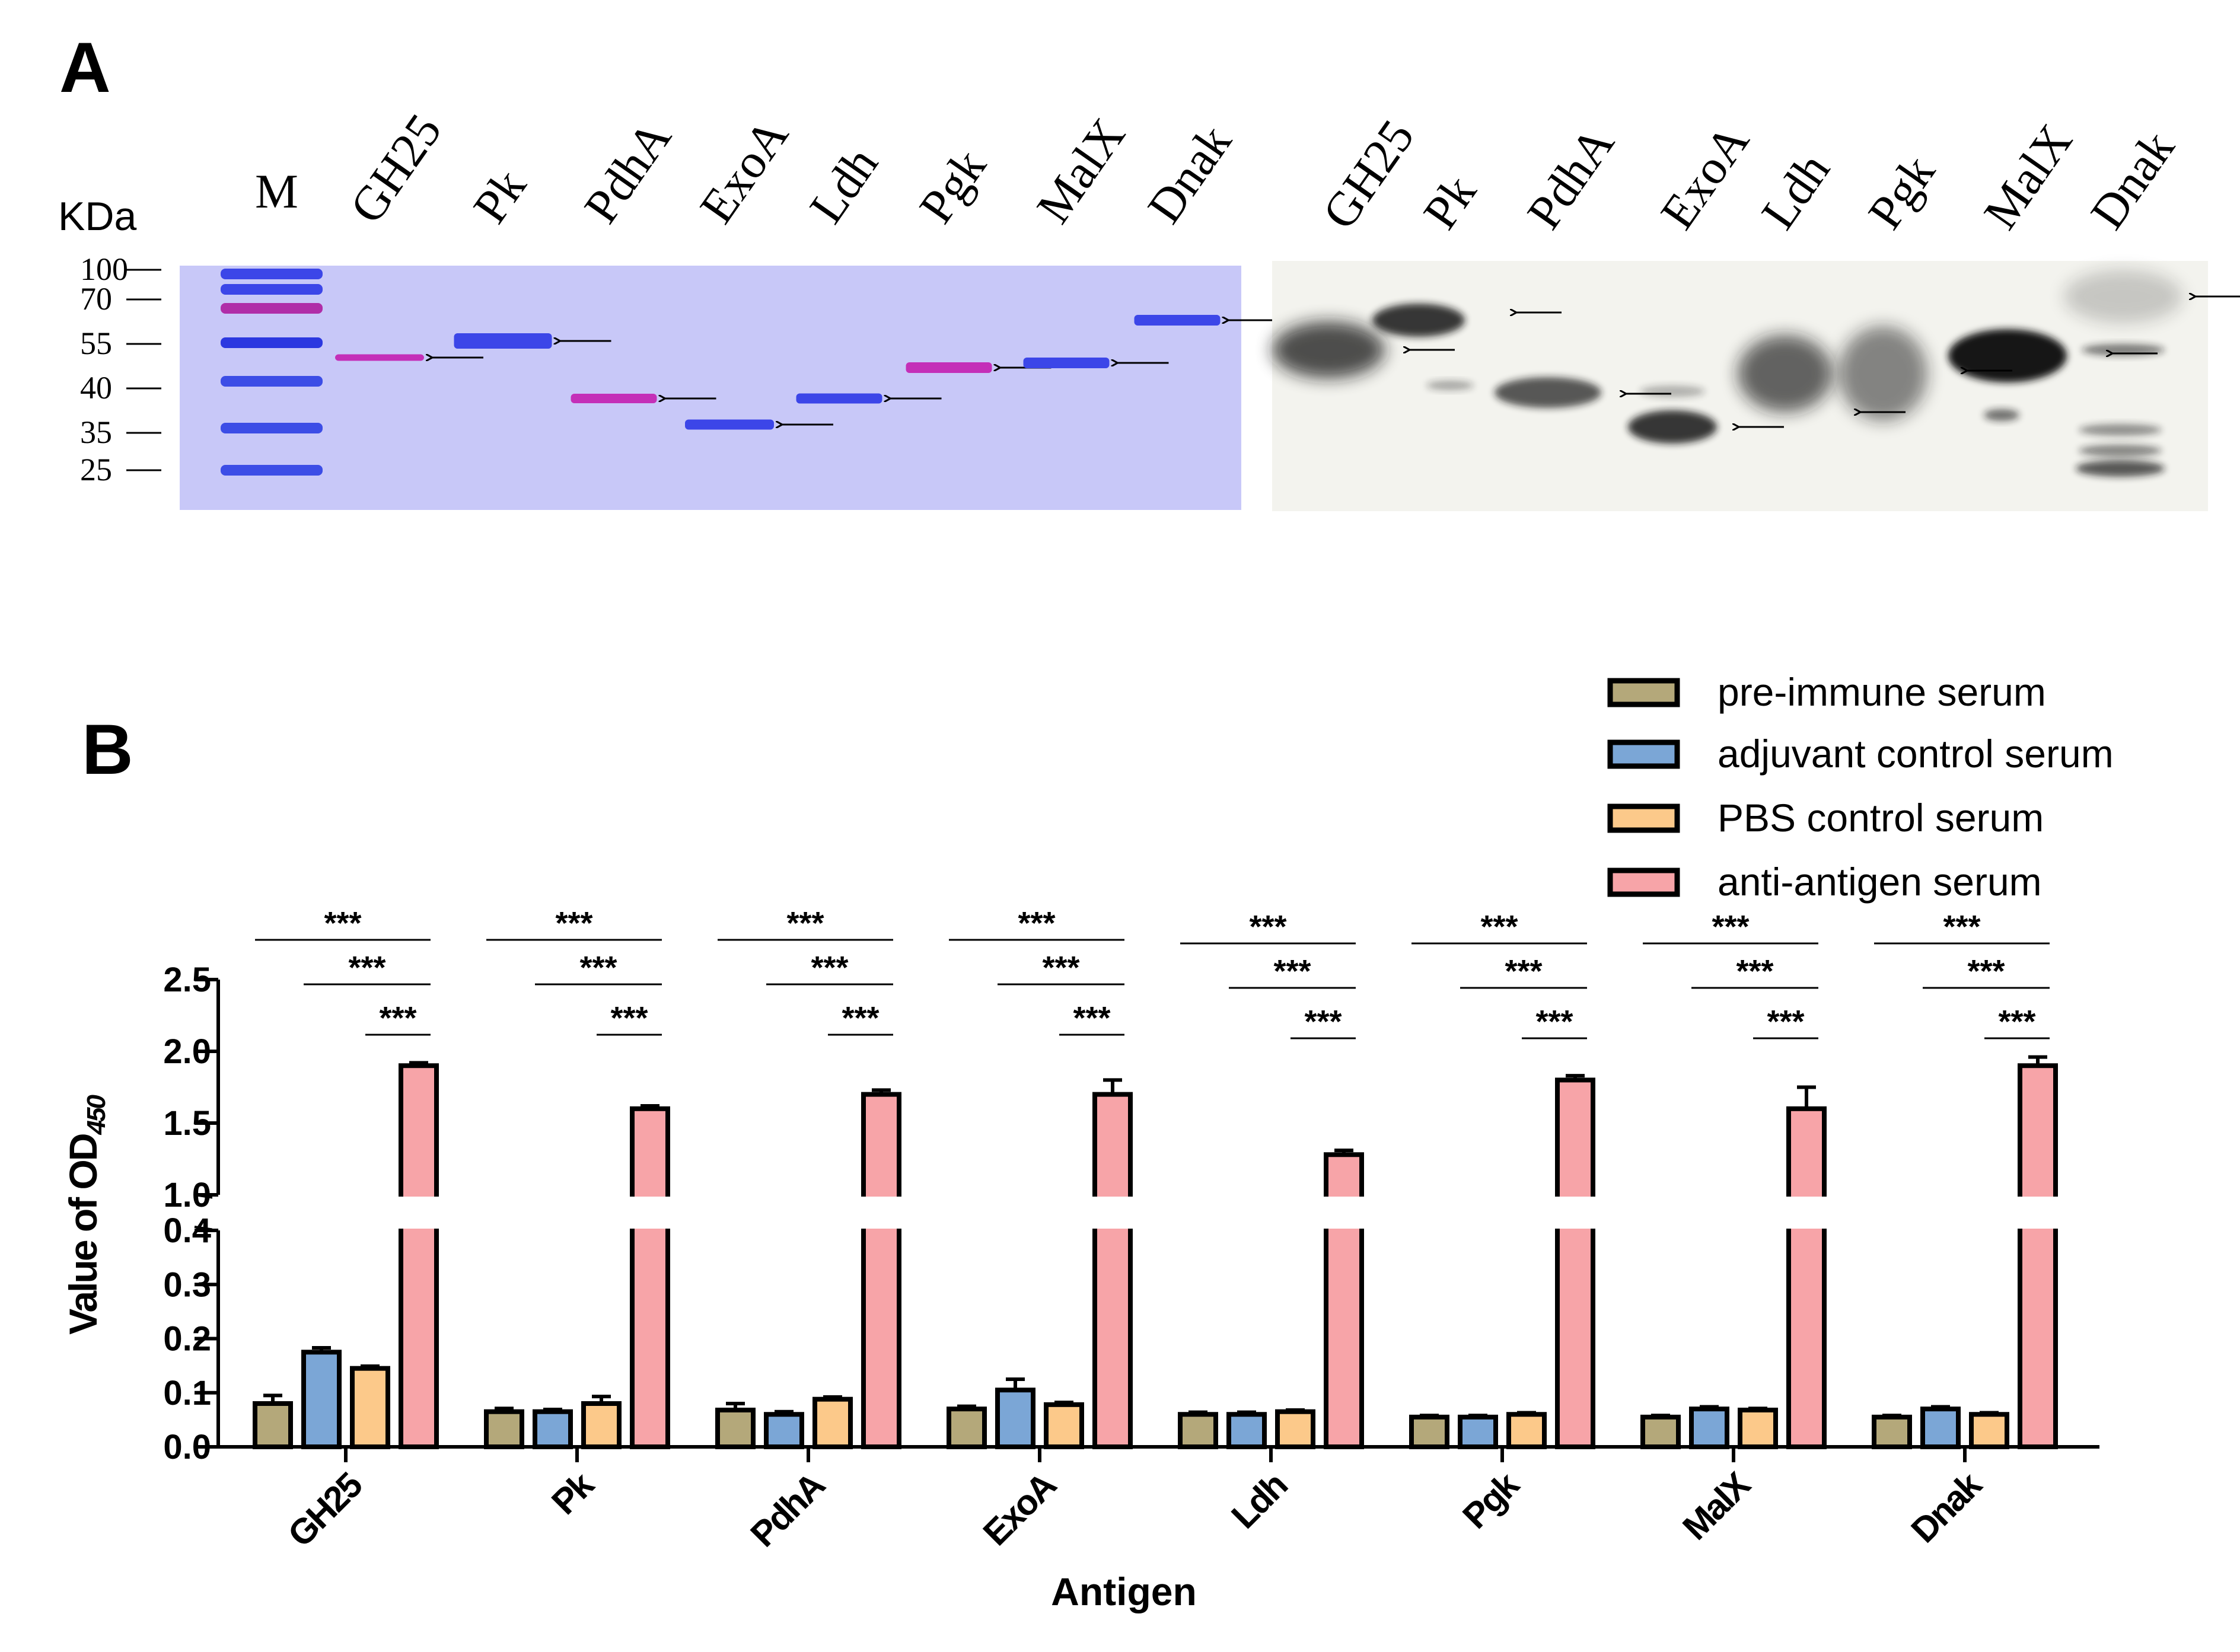  What do you see at coordinates (272, 372) in the screenshot?
I see `gel-marker-ladder` at bounding box center [272, 372].